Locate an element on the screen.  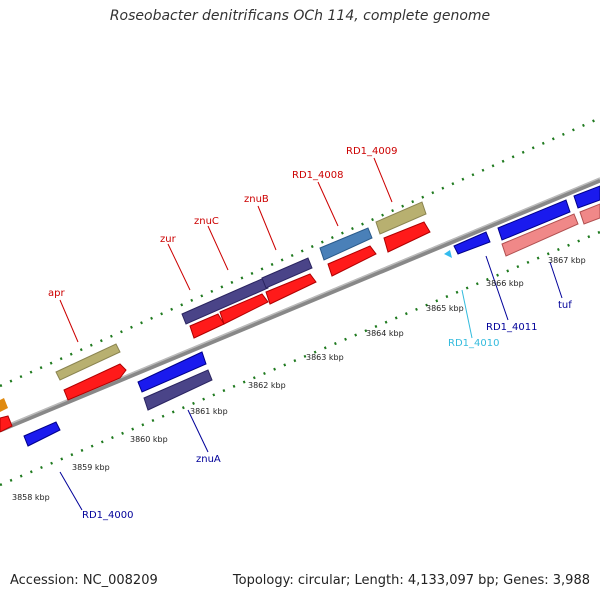
gene-pink-tuf is located at coordinates (540, 235).